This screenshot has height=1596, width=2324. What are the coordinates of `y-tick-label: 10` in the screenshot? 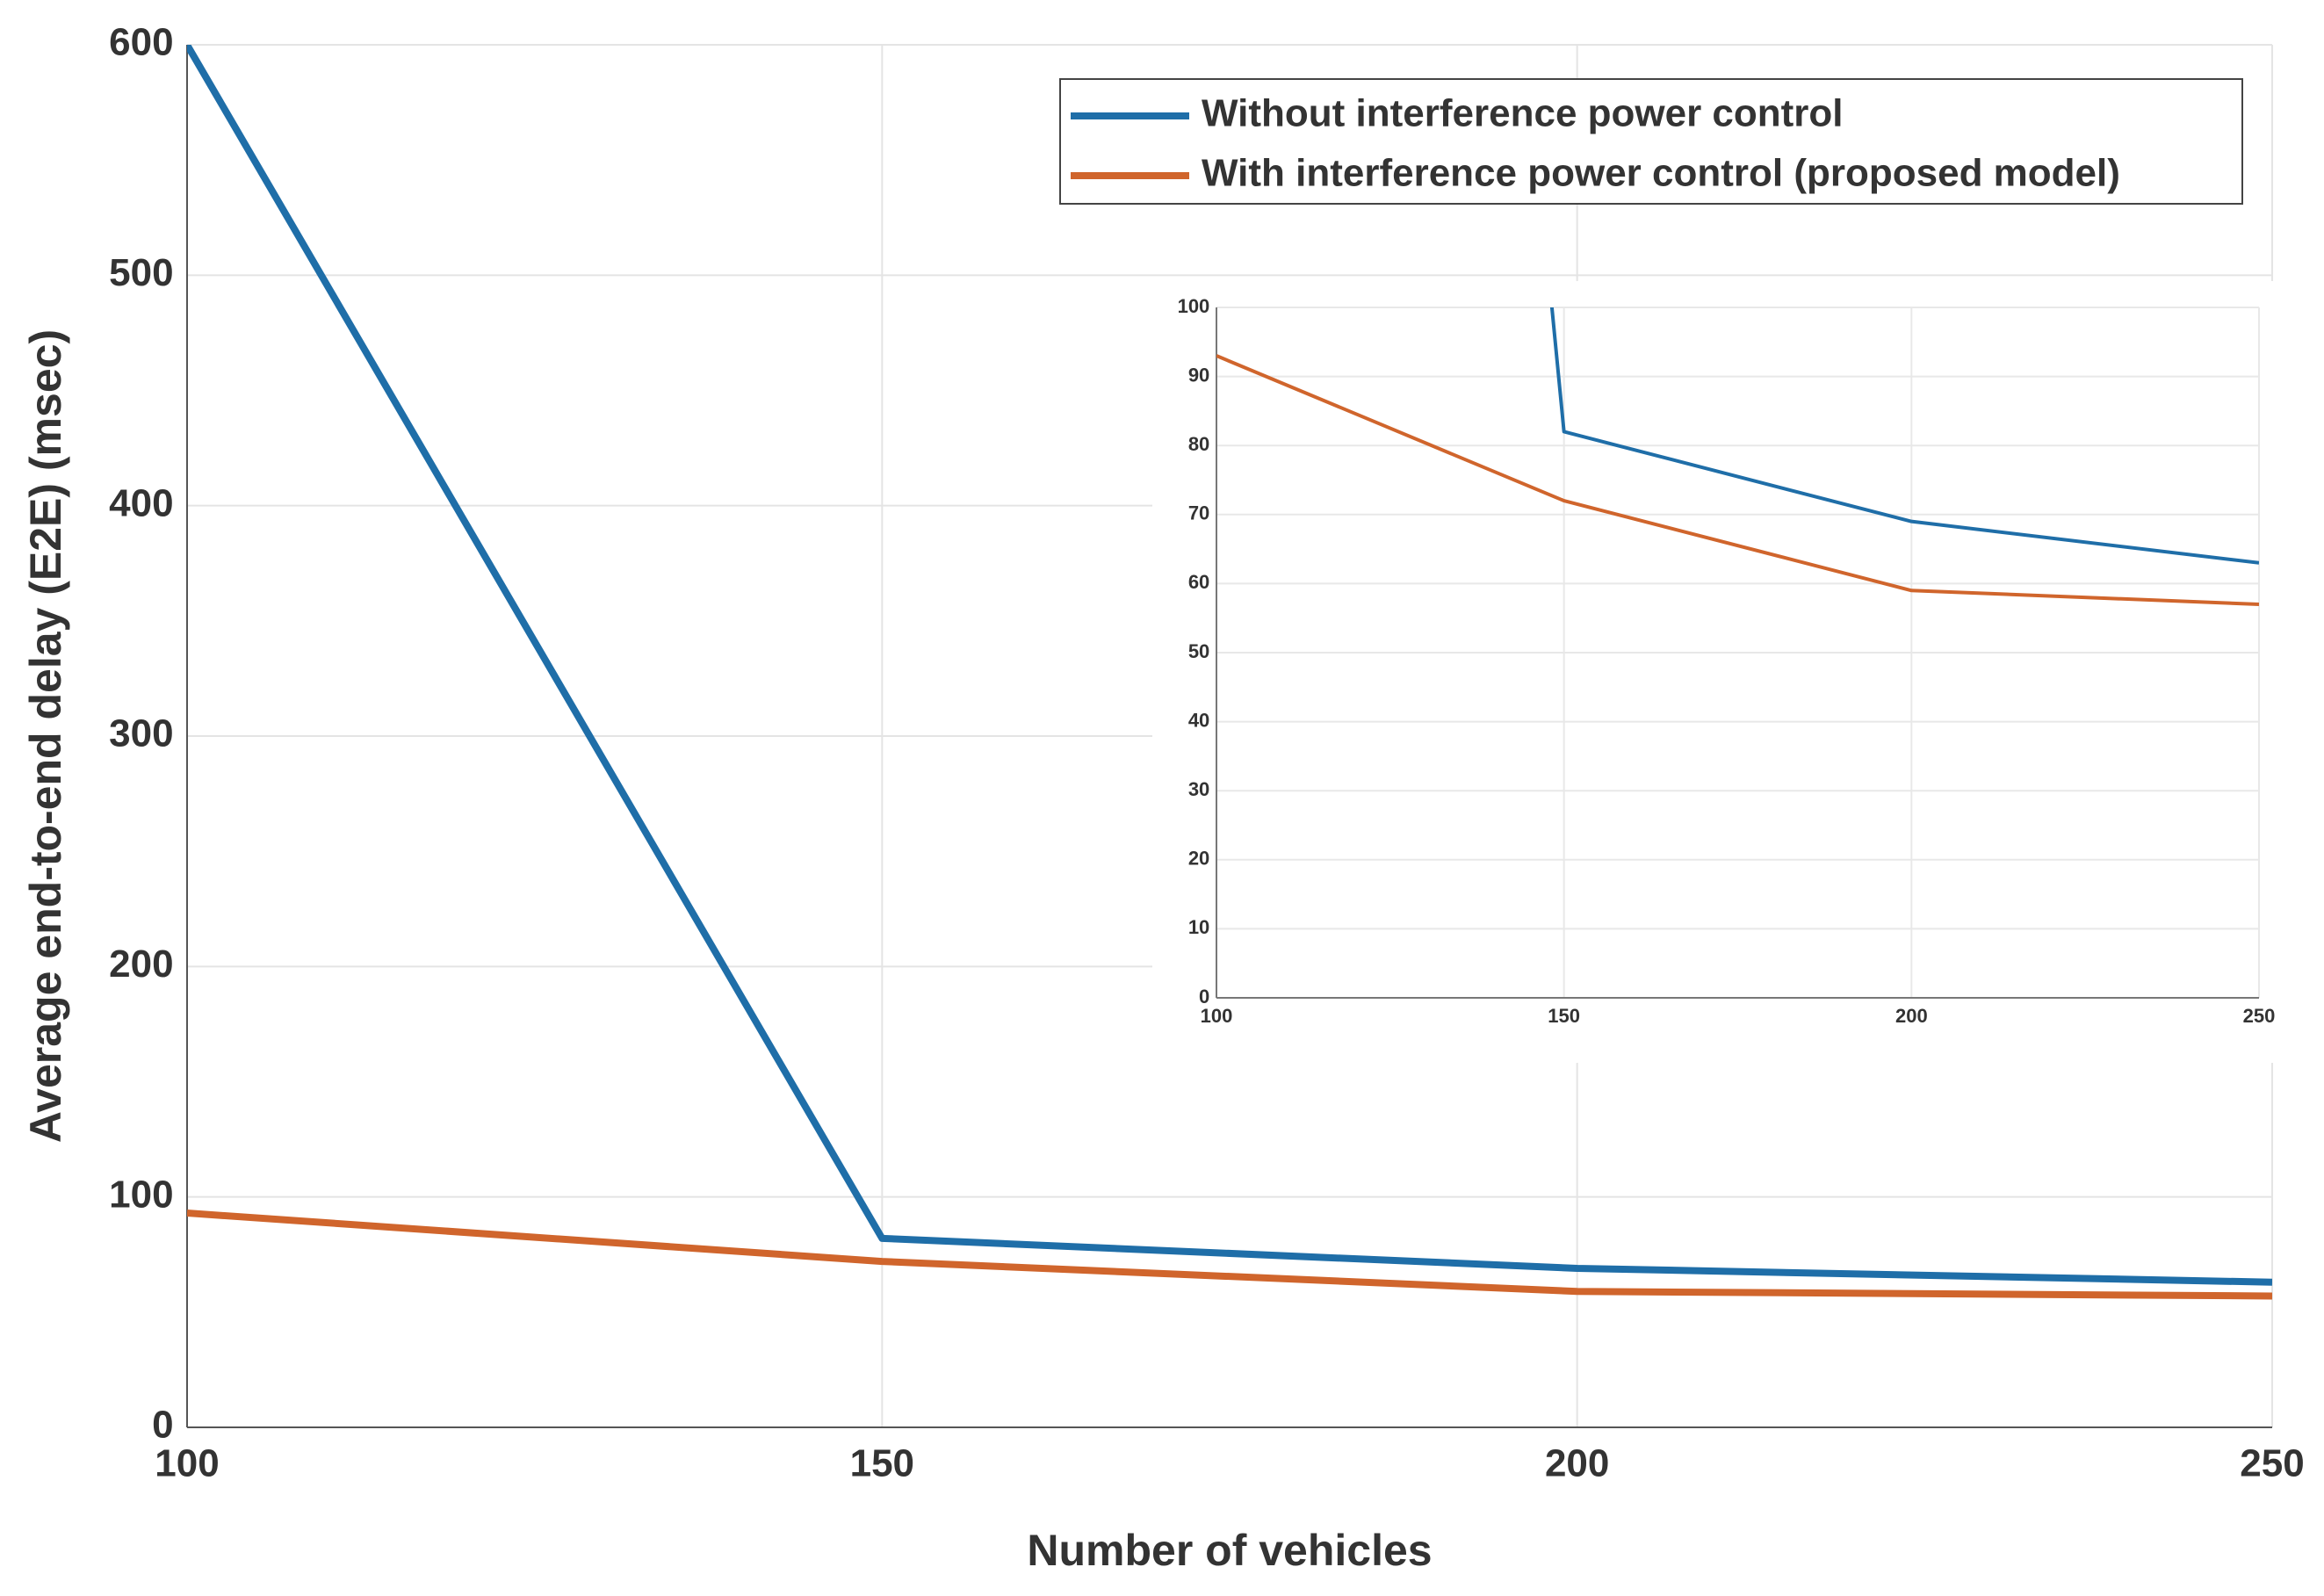 It's located at (1198, 927).